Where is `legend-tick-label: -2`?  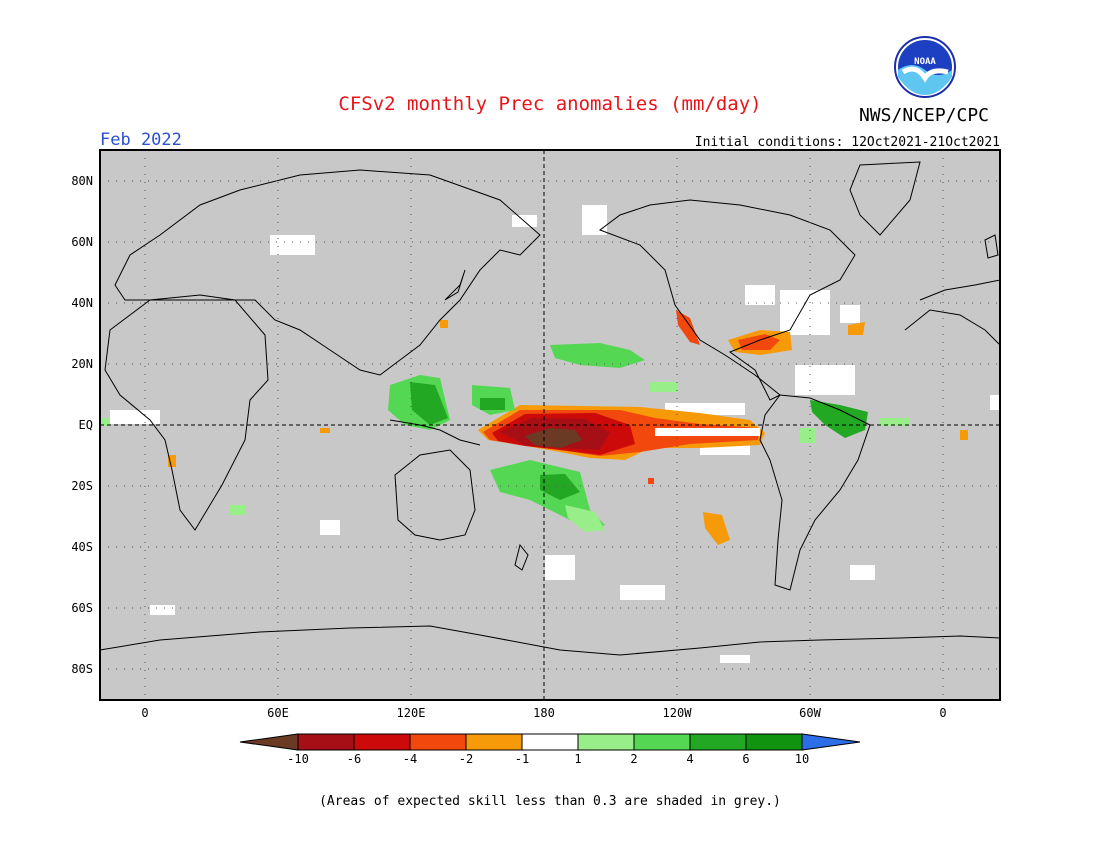 legend-tick-label: -2 is located at coordinates (466, 759).